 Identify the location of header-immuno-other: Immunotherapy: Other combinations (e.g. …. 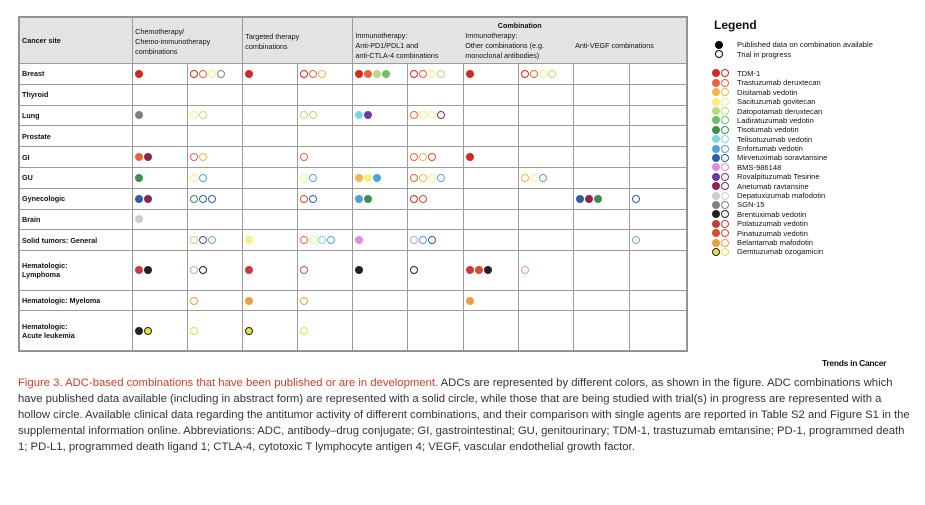
(504, 45).